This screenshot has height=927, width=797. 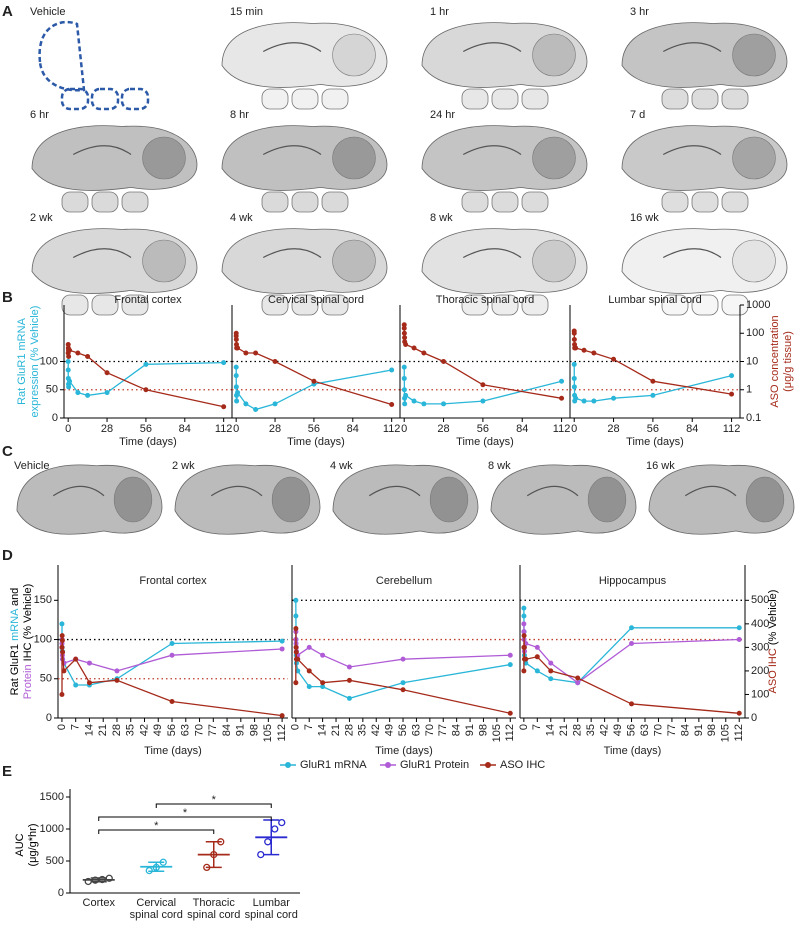 What do you see at coordinates (749, 390) in the screenshot?
I see `y2-tick-label: 1` at bounding box center [749, 390].